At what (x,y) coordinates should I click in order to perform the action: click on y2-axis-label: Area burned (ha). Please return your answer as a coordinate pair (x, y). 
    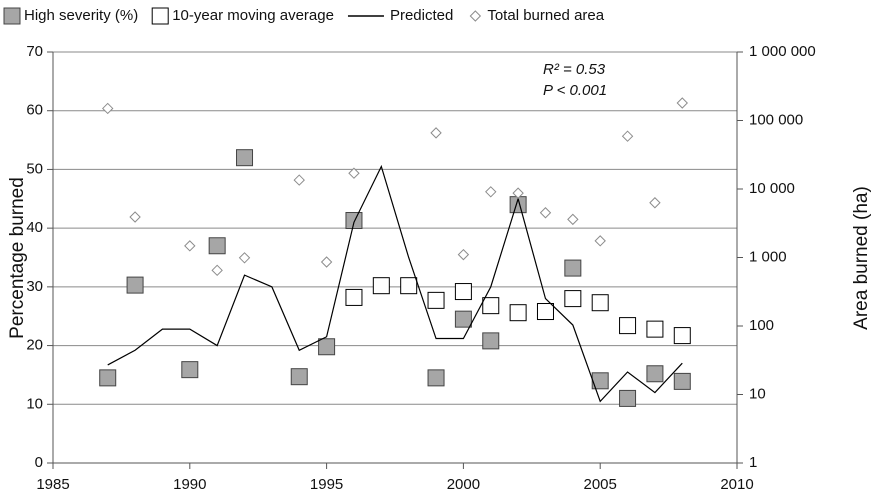
    Looking at the image, I should click on (861, 258).